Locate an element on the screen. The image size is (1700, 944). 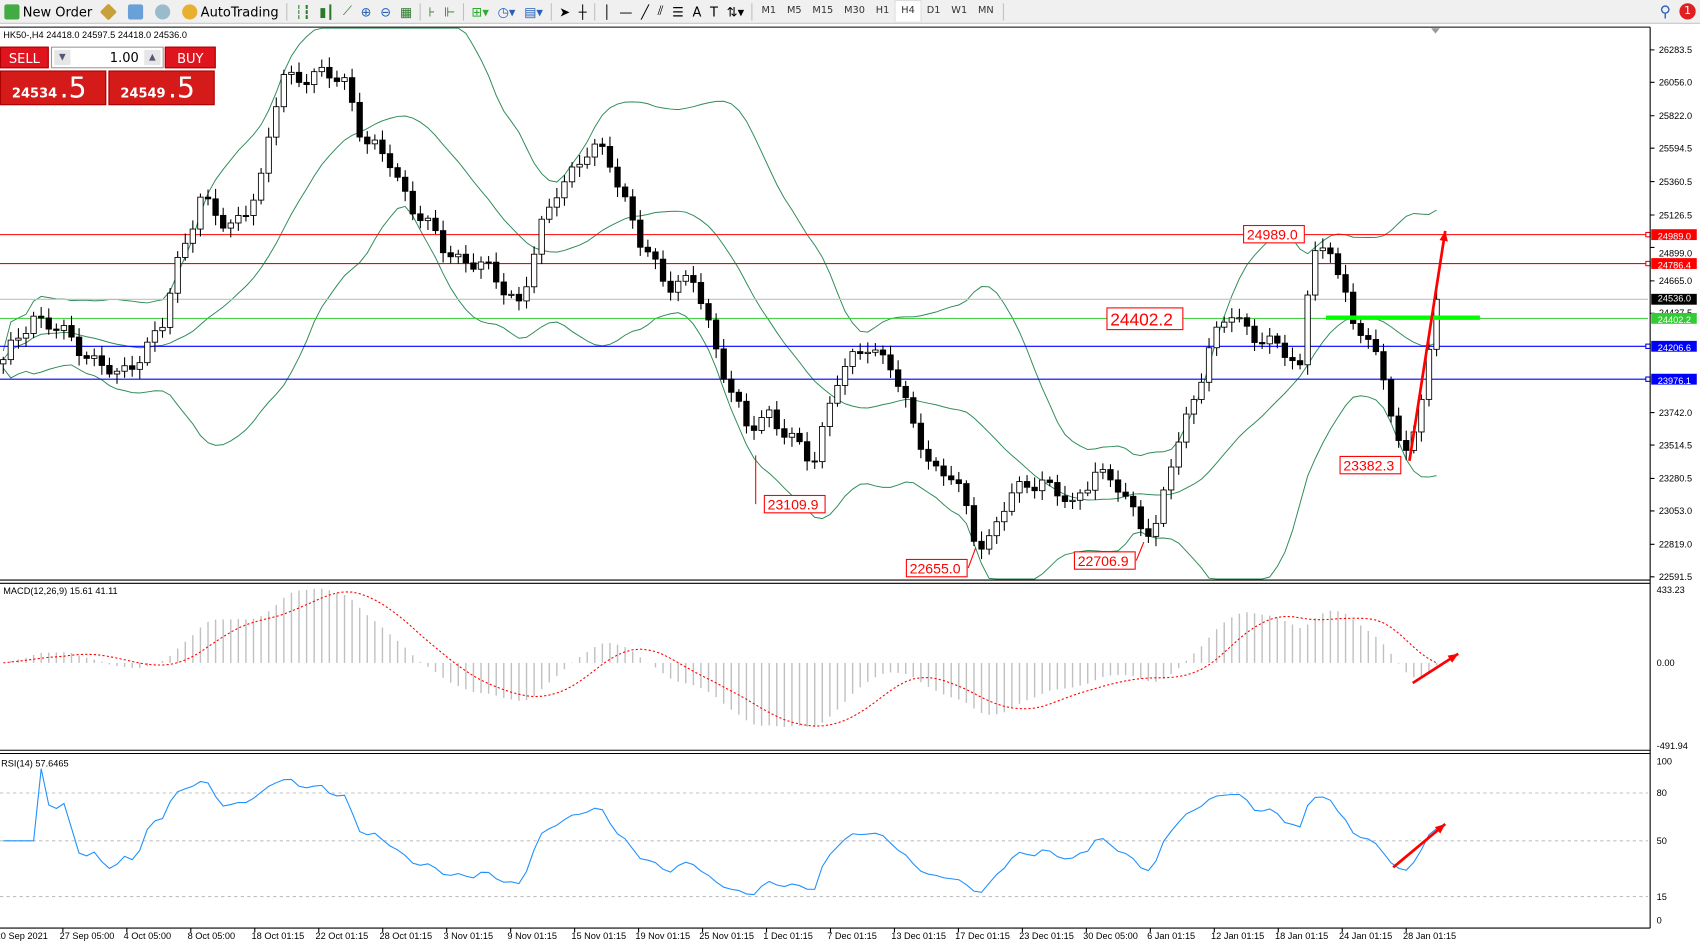
arrows-button: ⇅▾ is located at coordinates (735, 11).